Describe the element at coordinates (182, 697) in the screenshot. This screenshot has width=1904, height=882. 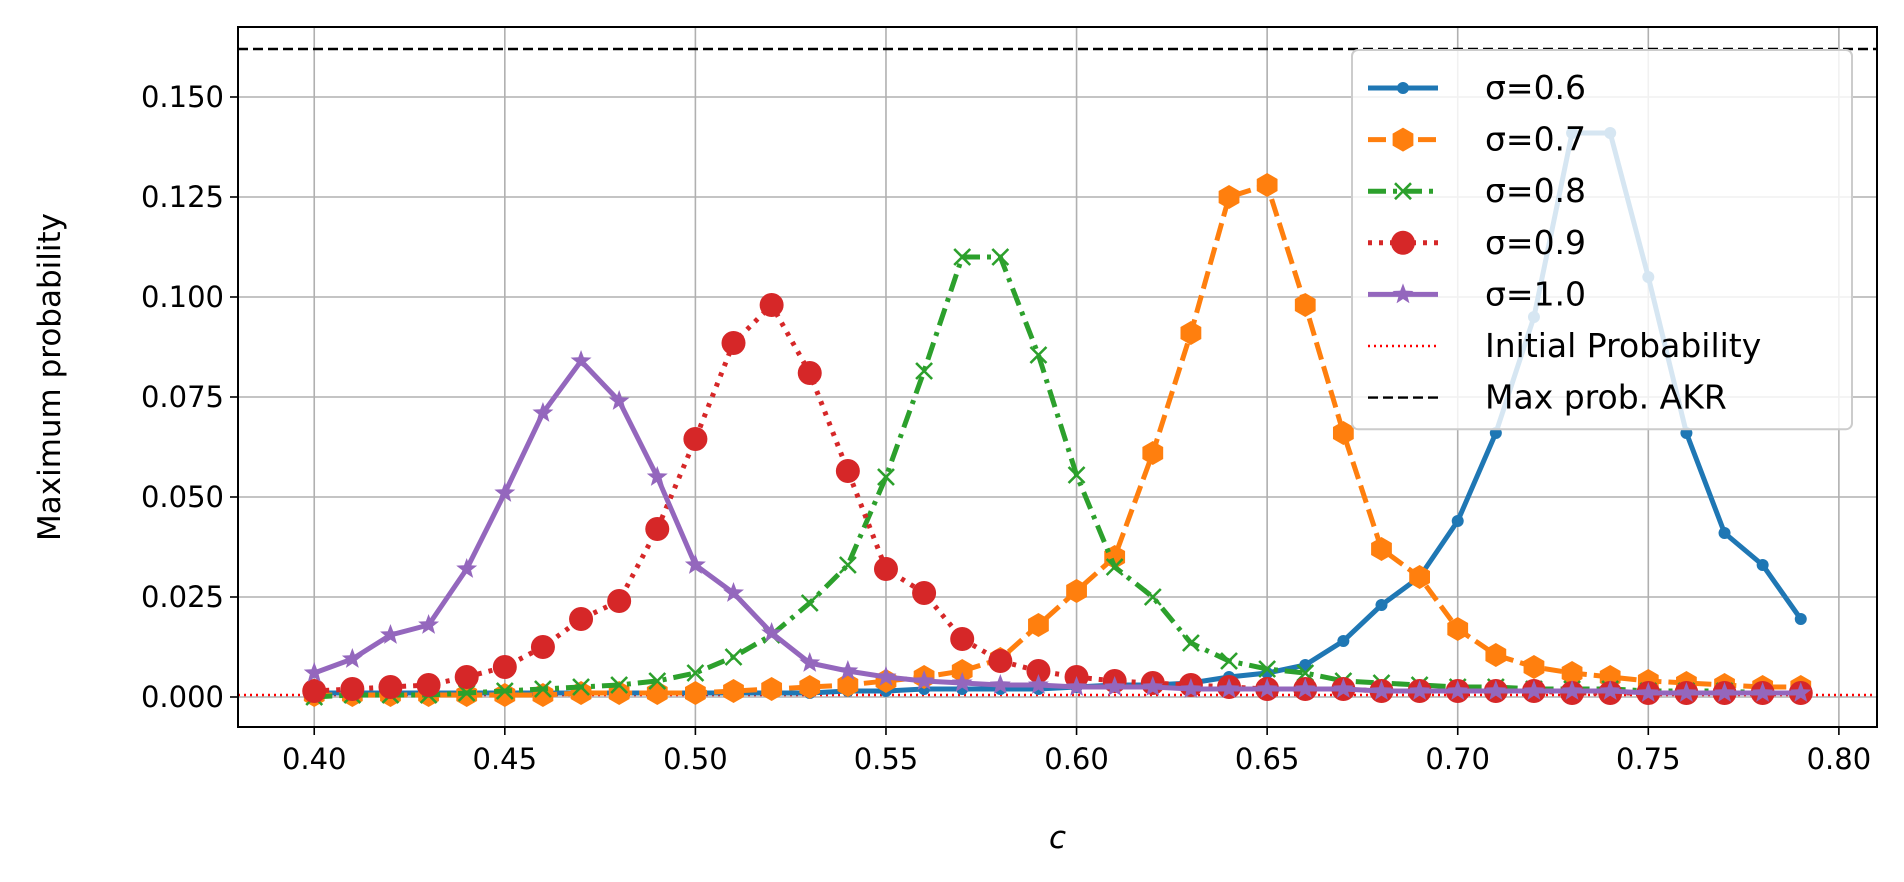
I see `y-tick-label: 0.000` at that location.